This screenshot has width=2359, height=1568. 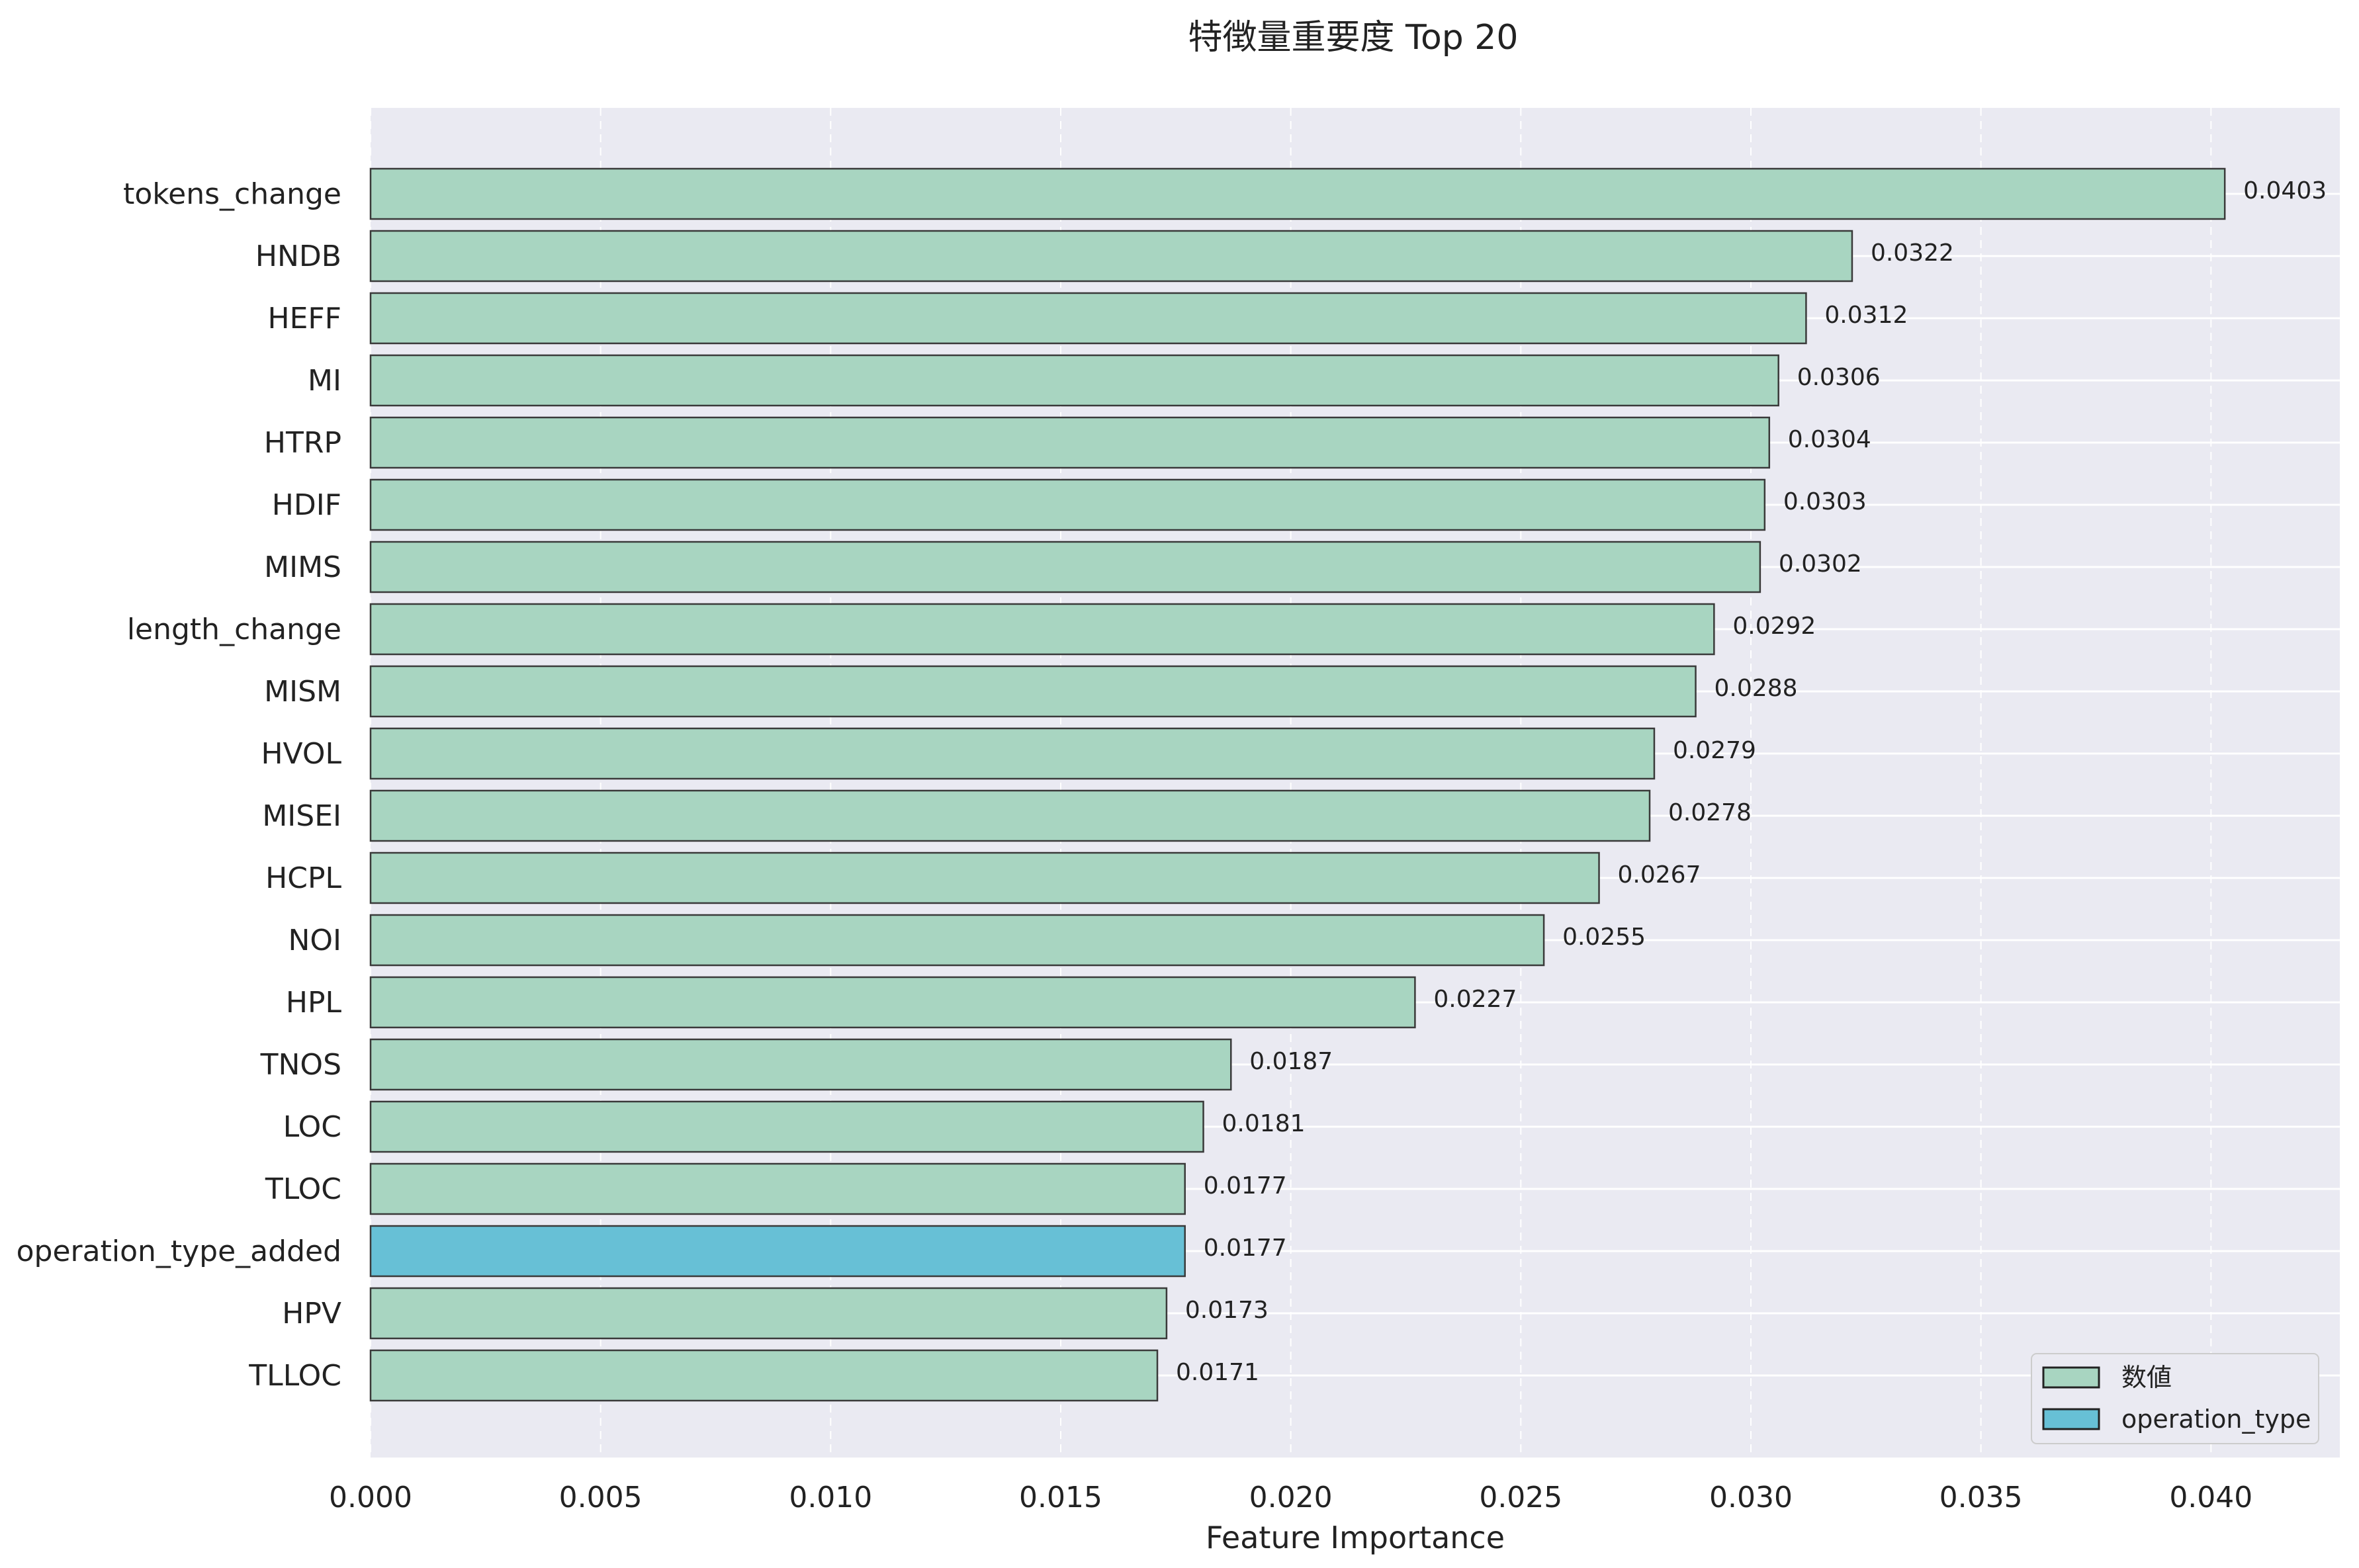 I want to click on value-label: 0.0302, so click(x=1820, y=564).